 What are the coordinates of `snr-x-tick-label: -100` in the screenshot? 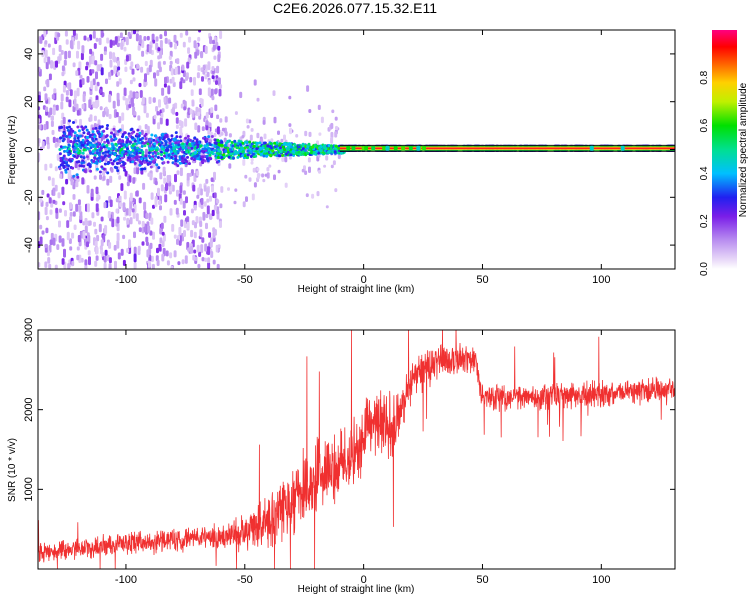 It's located at (126, 580).